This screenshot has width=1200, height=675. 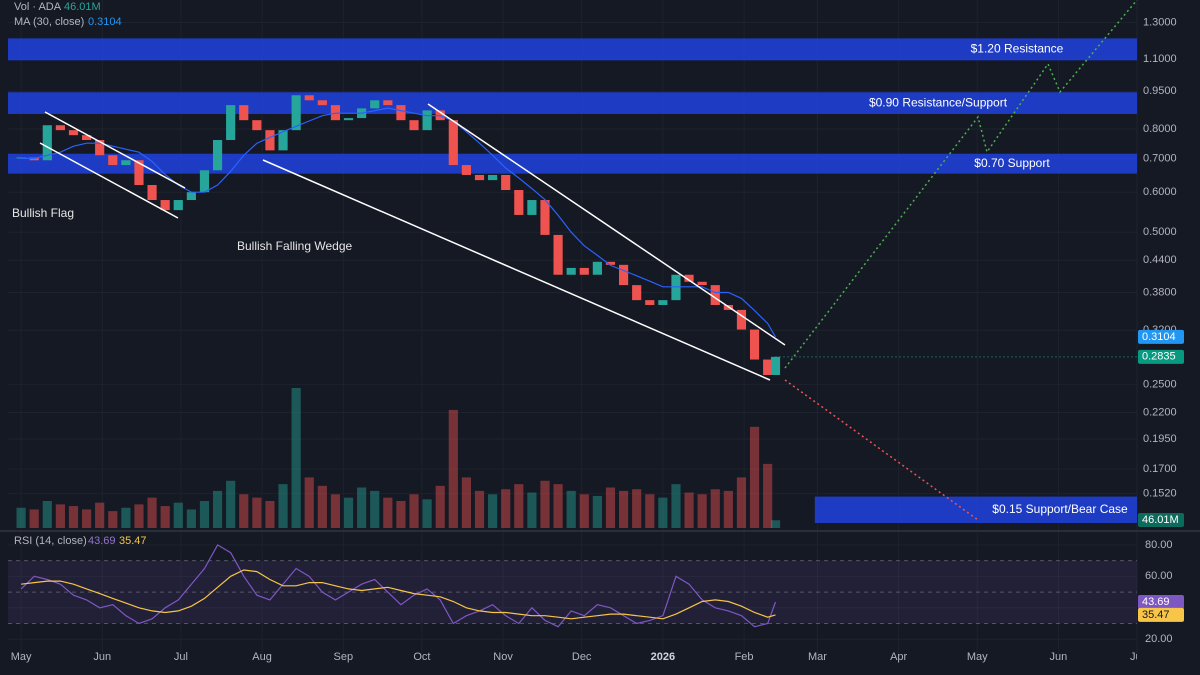 I want to click on wedge-upper, so click(x=606, y=224).